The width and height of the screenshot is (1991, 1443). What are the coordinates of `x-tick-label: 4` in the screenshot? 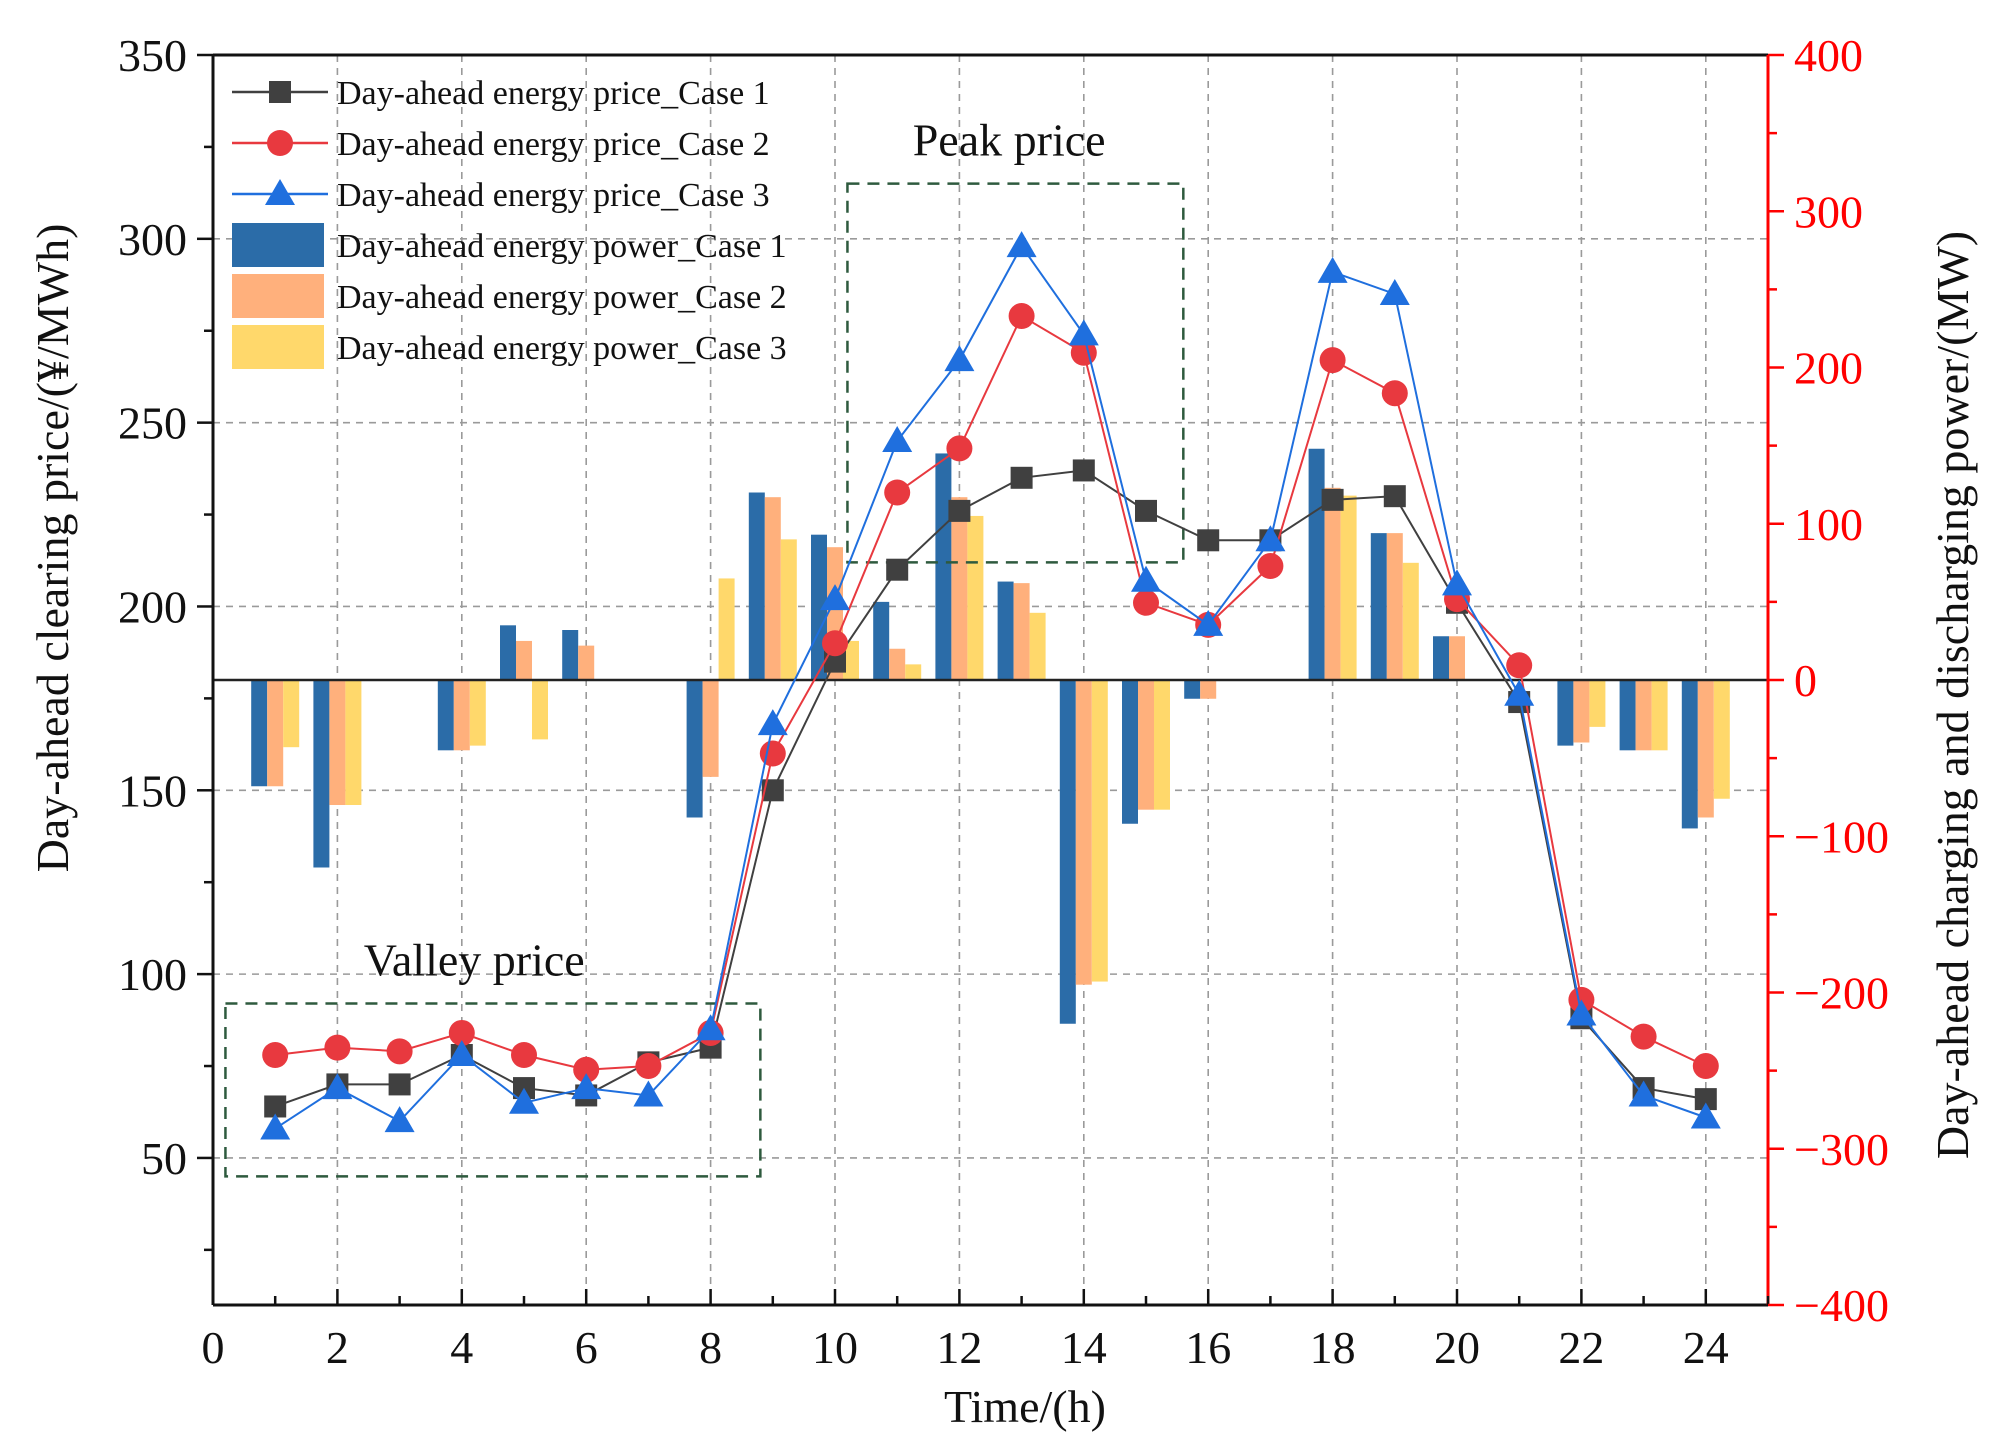 It's located at (461, 1347).